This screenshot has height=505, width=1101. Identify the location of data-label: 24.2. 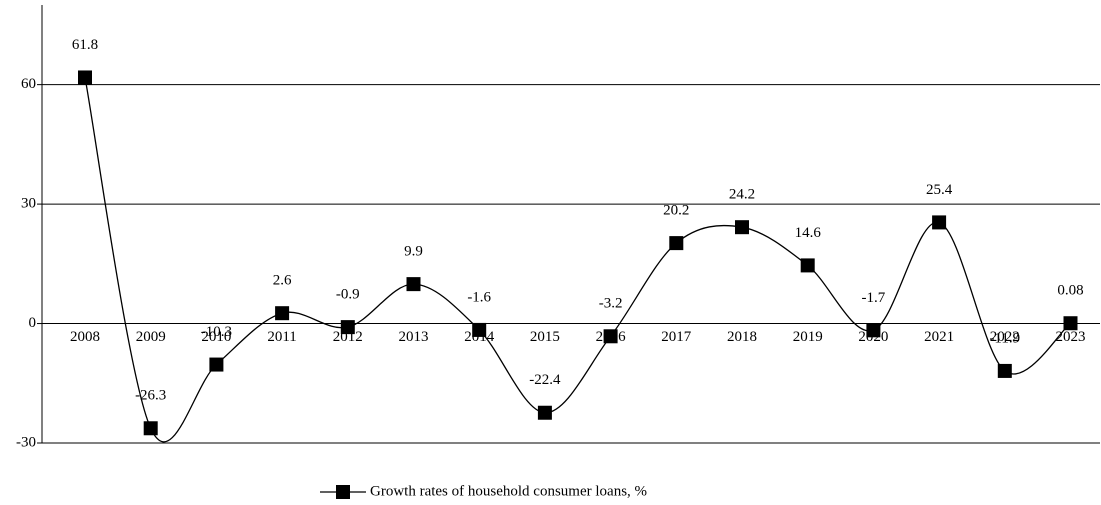
(742, 195).